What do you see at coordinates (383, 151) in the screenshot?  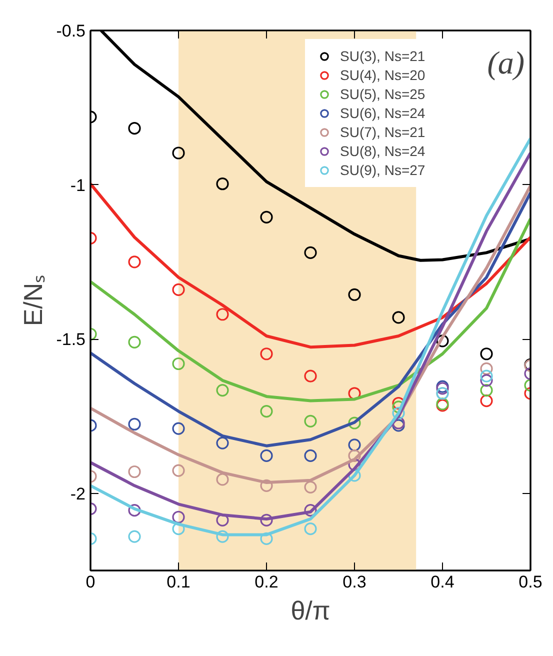 I see `legend-label: SU(8), Ns=24` at bounding box center [383, 151].